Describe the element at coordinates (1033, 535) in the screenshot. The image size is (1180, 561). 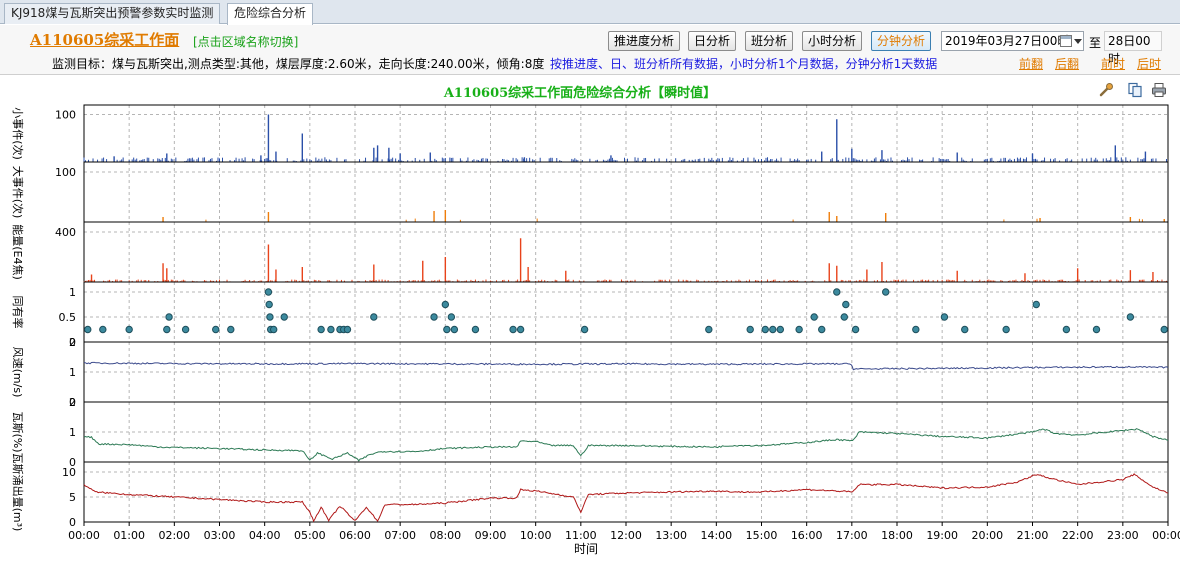
I see `x-tick-label: 21:00` at that location.